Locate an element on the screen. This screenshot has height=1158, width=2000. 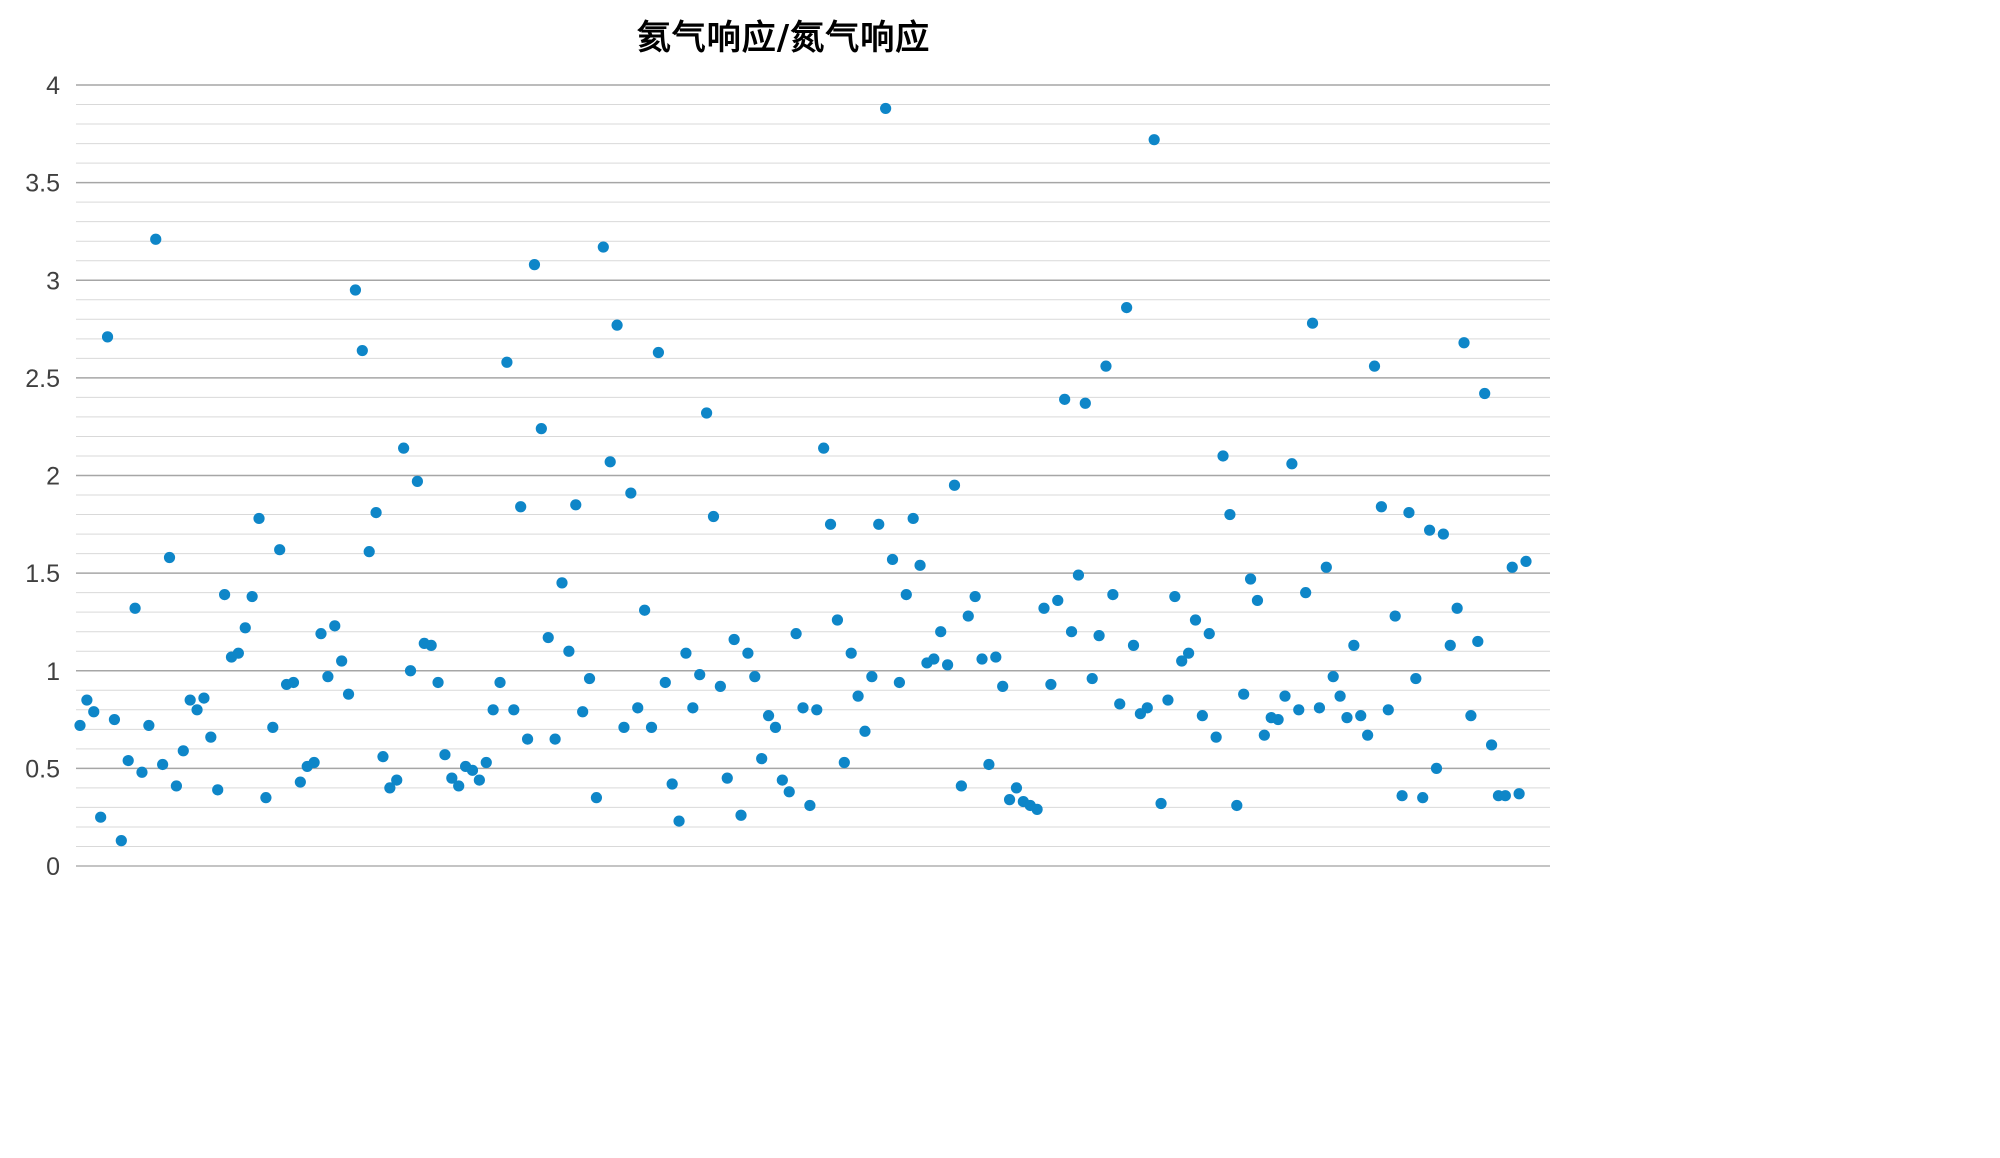
y-tick-label: 2.5 is located at coordinates (42, 379).